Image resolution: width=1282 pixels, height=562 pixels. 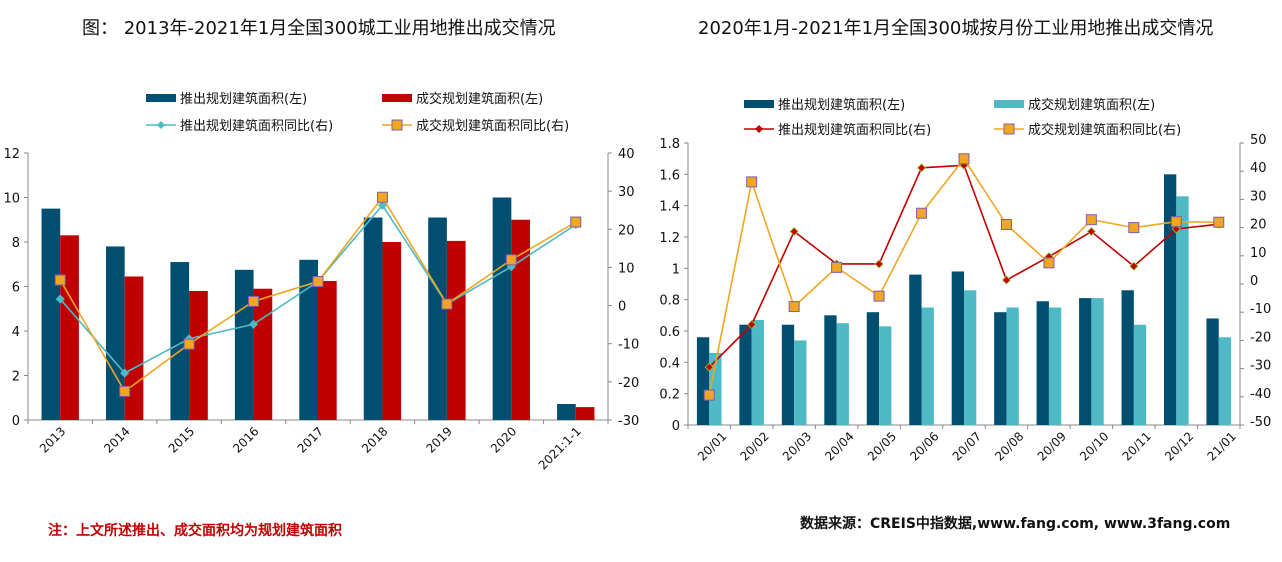 What do you see at coordinates (1258, 225) in the screenshot?
I see `right-right-tick-label: 20` at bounding box center [1258, 225].